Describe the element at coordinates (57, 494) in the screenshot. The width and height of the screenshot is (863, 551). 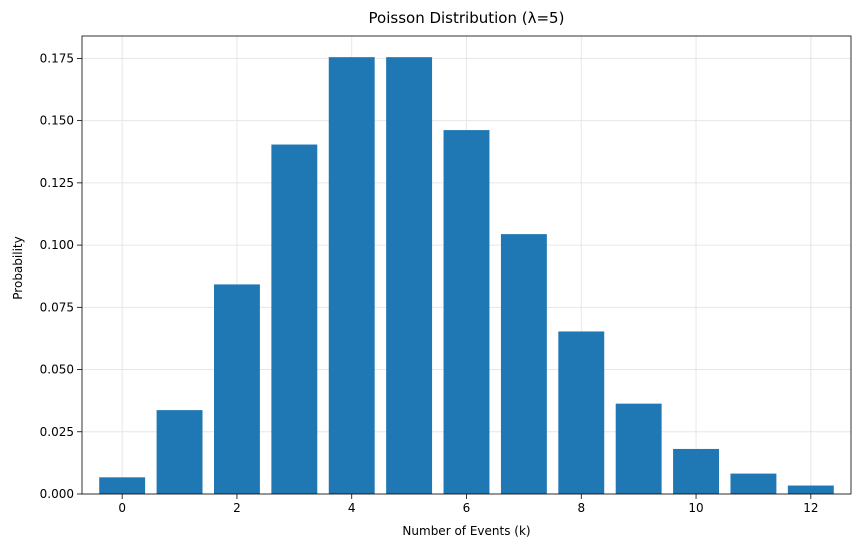
I see `y-tick-label: 0.000` at that location.